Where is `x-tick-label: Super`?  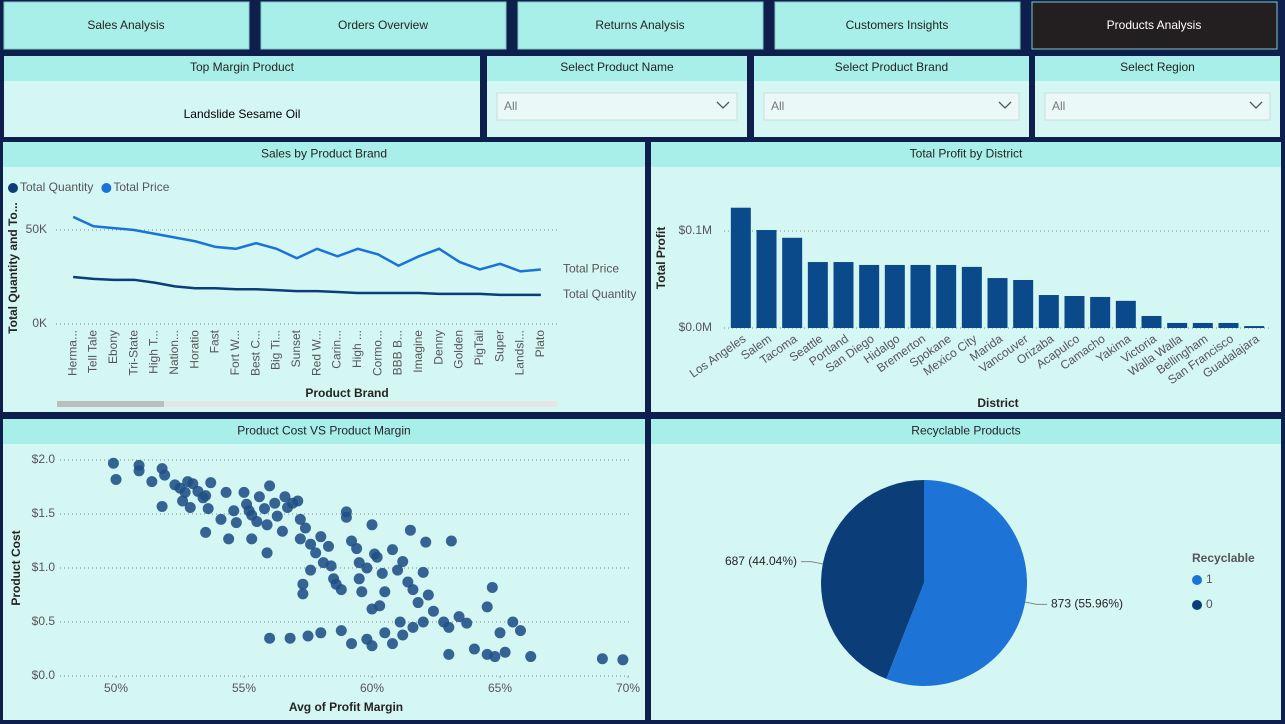
x-tick-label: Super is located at coordinates (499, 346).